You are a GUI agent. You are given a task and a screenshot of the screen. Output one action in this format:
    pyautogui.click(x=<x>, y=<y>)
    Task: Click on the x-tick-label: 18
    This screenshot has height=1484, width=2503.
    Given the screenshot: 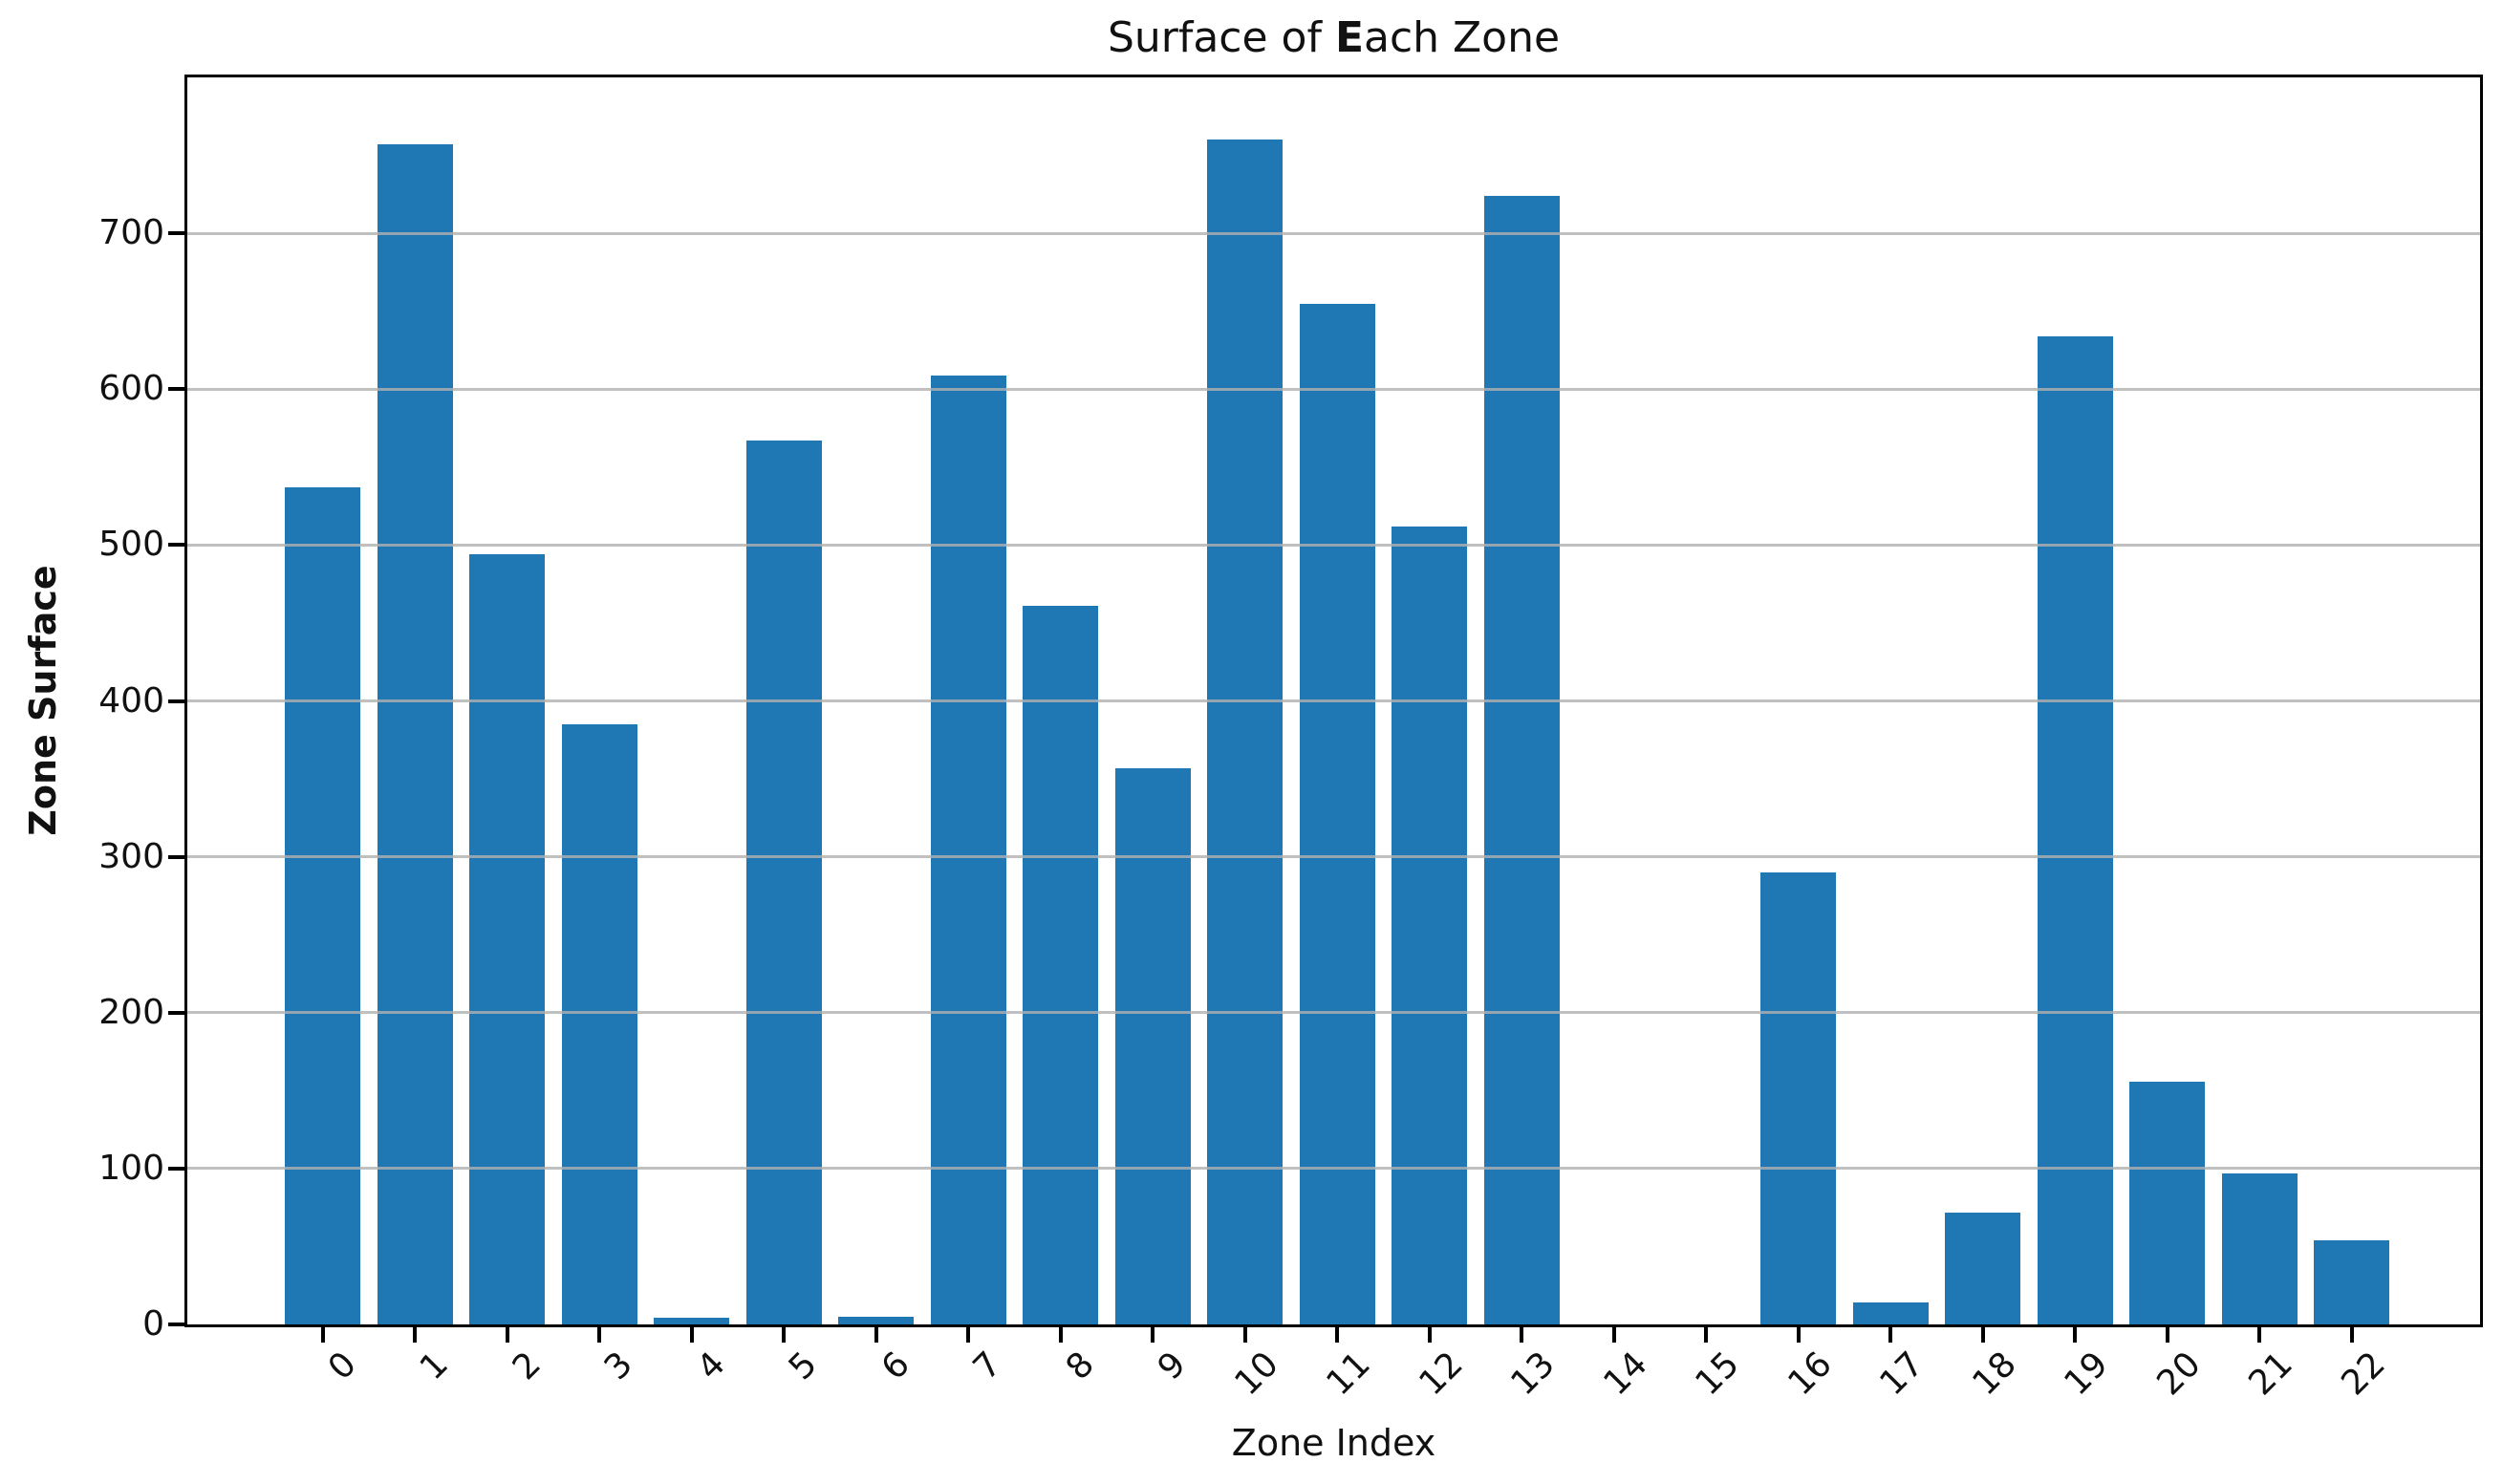 What is the action you would take?
    pyautogui.click(x=1995, y=1374)
    